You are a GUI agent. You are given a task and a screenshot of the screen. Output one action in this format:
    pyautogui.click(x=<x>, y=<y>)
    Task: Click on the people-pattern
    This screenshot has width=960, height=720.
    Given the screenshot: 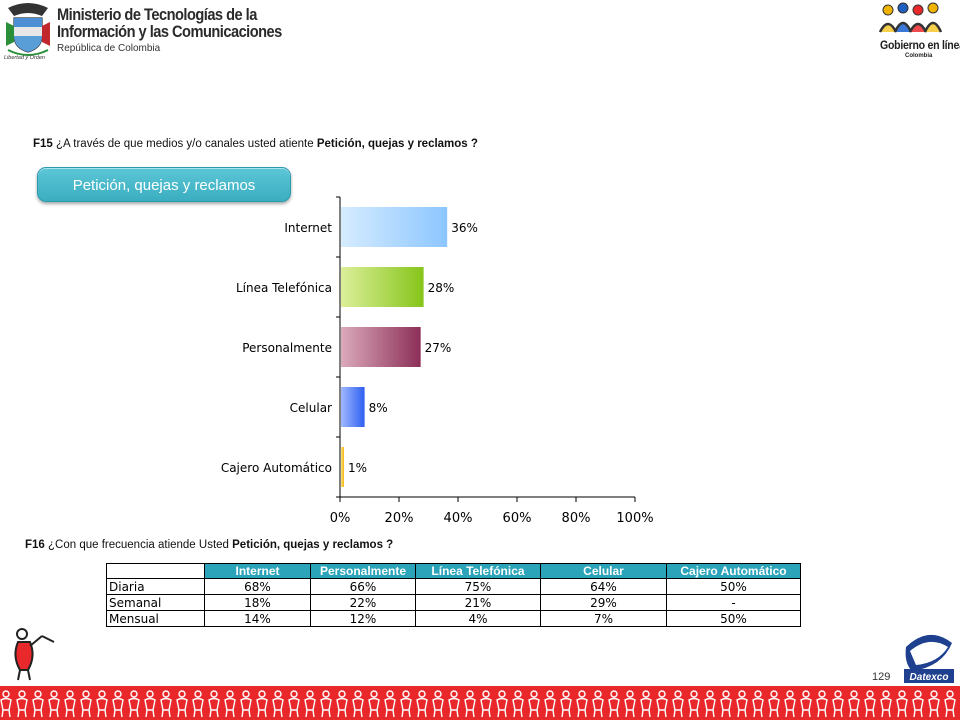 What is the action you would take?
    pyautogui.click(x=478, y=704)
    